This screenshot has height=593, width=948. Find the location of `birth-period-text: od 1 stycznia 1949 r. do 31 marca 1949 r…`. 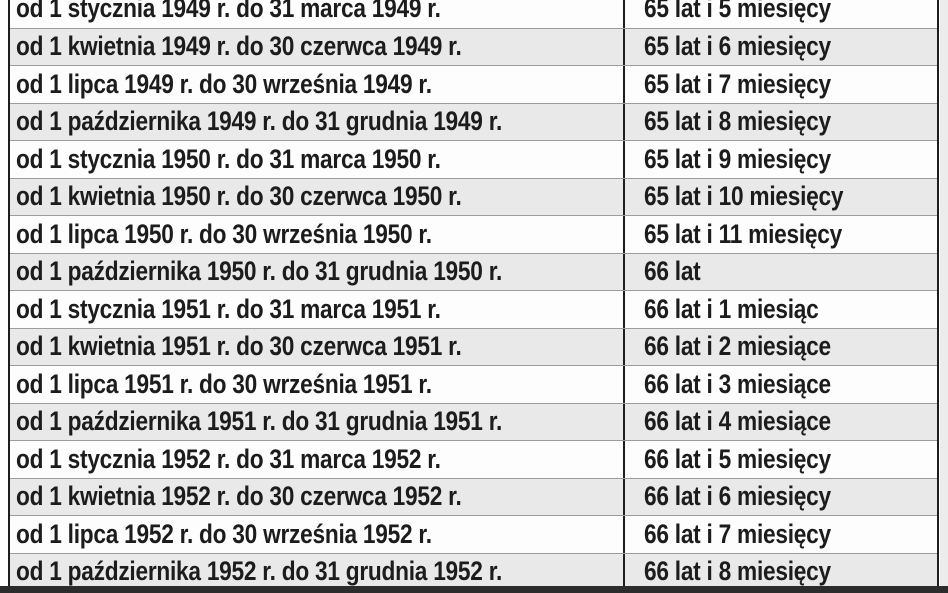

birth-period-text: od 1 stycznia 1949 r. do 31 marca 1949 r… is located at coordinates (228, 12).